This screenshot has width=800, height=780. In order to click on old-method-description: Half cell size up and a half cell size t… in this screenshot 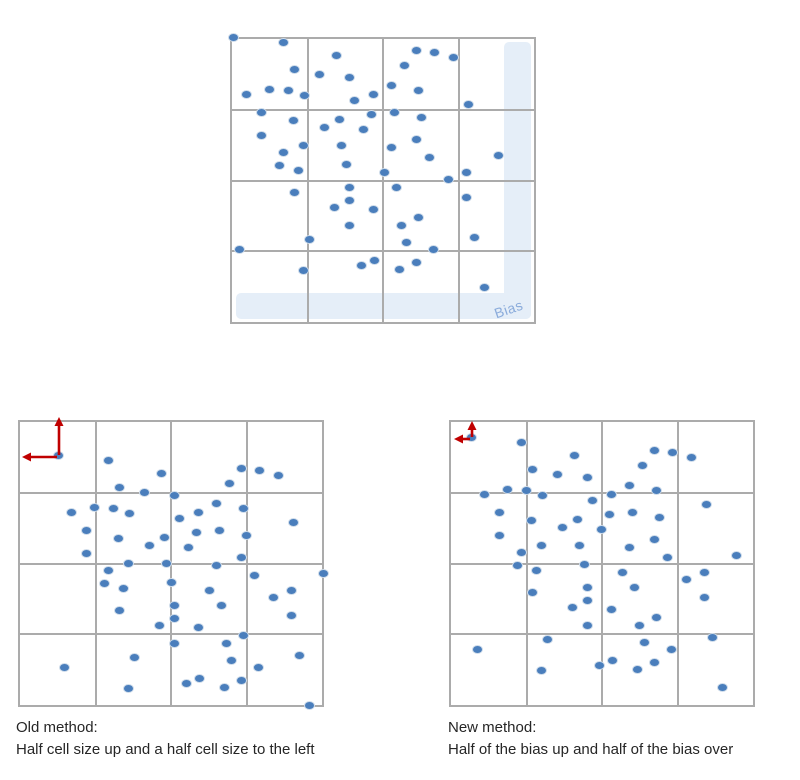, I will do `click(165, 749)`.